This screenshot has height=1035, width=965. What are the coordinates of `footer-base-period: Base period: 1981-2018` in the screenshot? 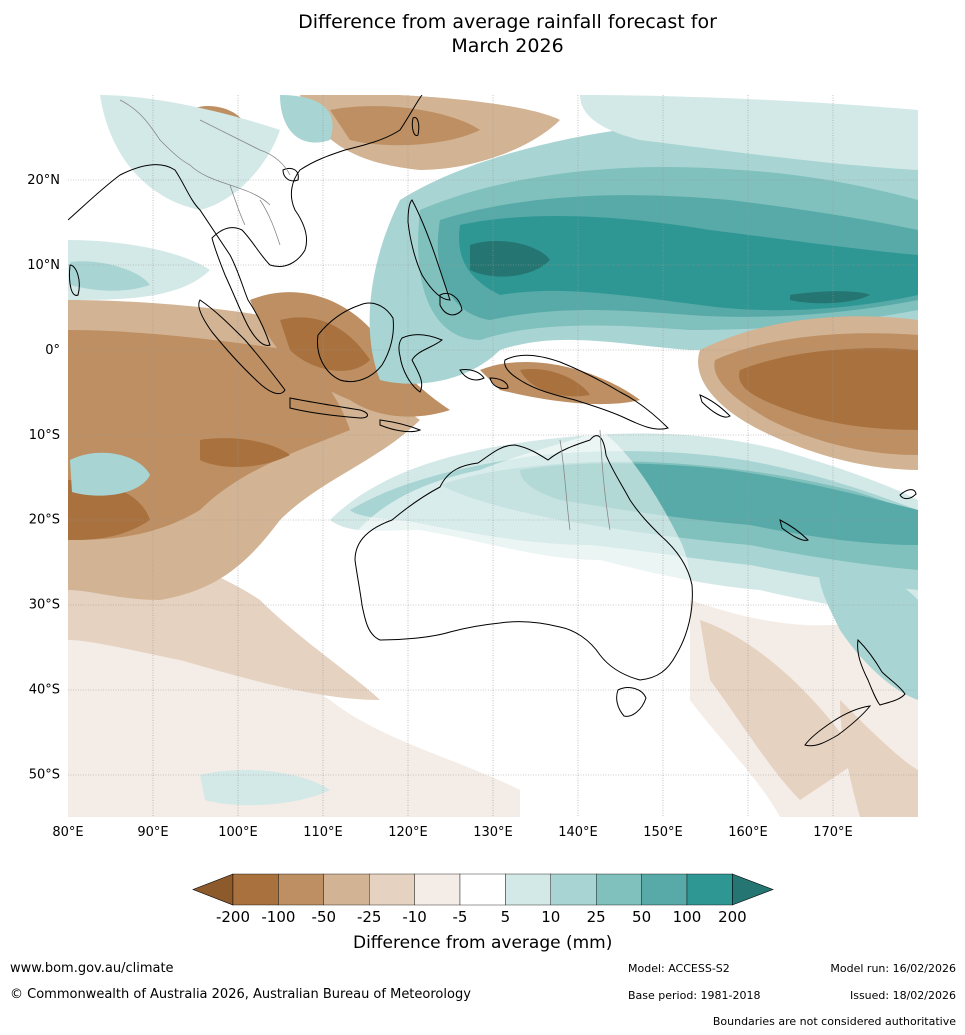 It's located at (694, 995).